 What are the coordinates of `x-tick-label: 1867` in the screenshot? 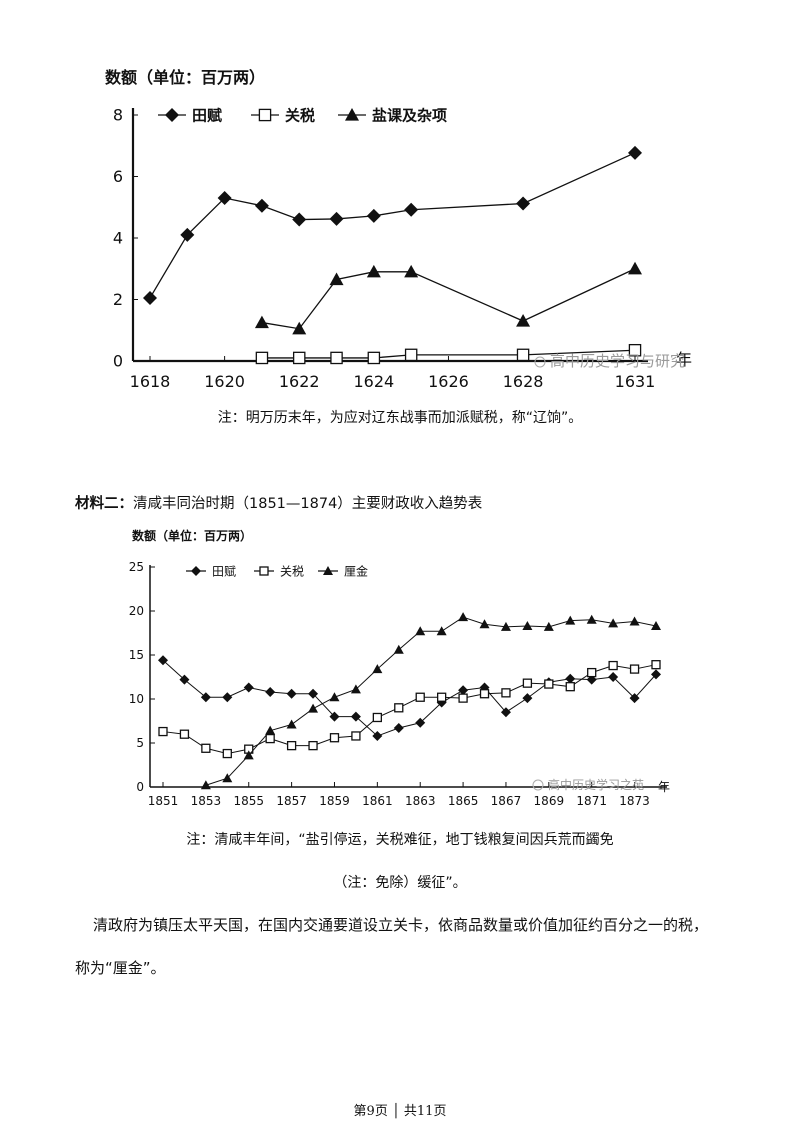 It's located at (506, 801).